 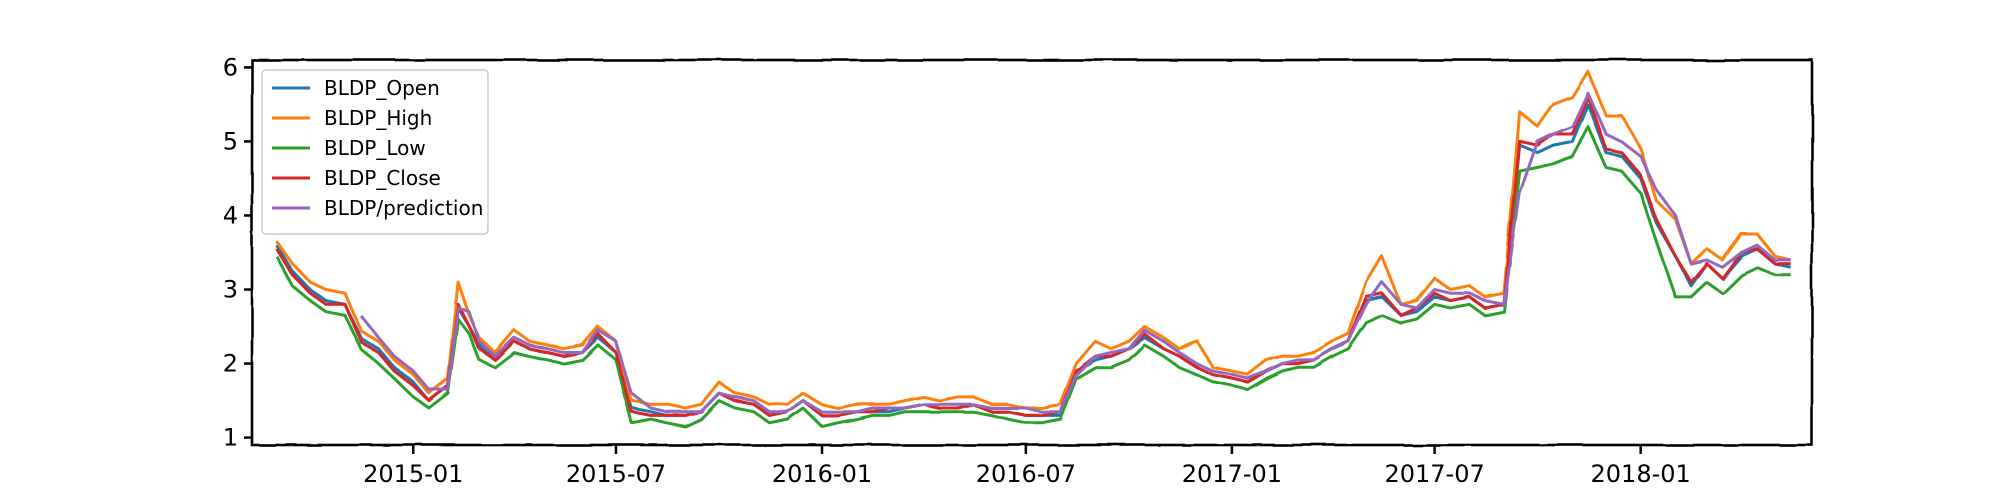 What do you see at coordinates (230, 290) in the screenshot?
I see `y-tick-label: 3` at bounding box center [230, 290].